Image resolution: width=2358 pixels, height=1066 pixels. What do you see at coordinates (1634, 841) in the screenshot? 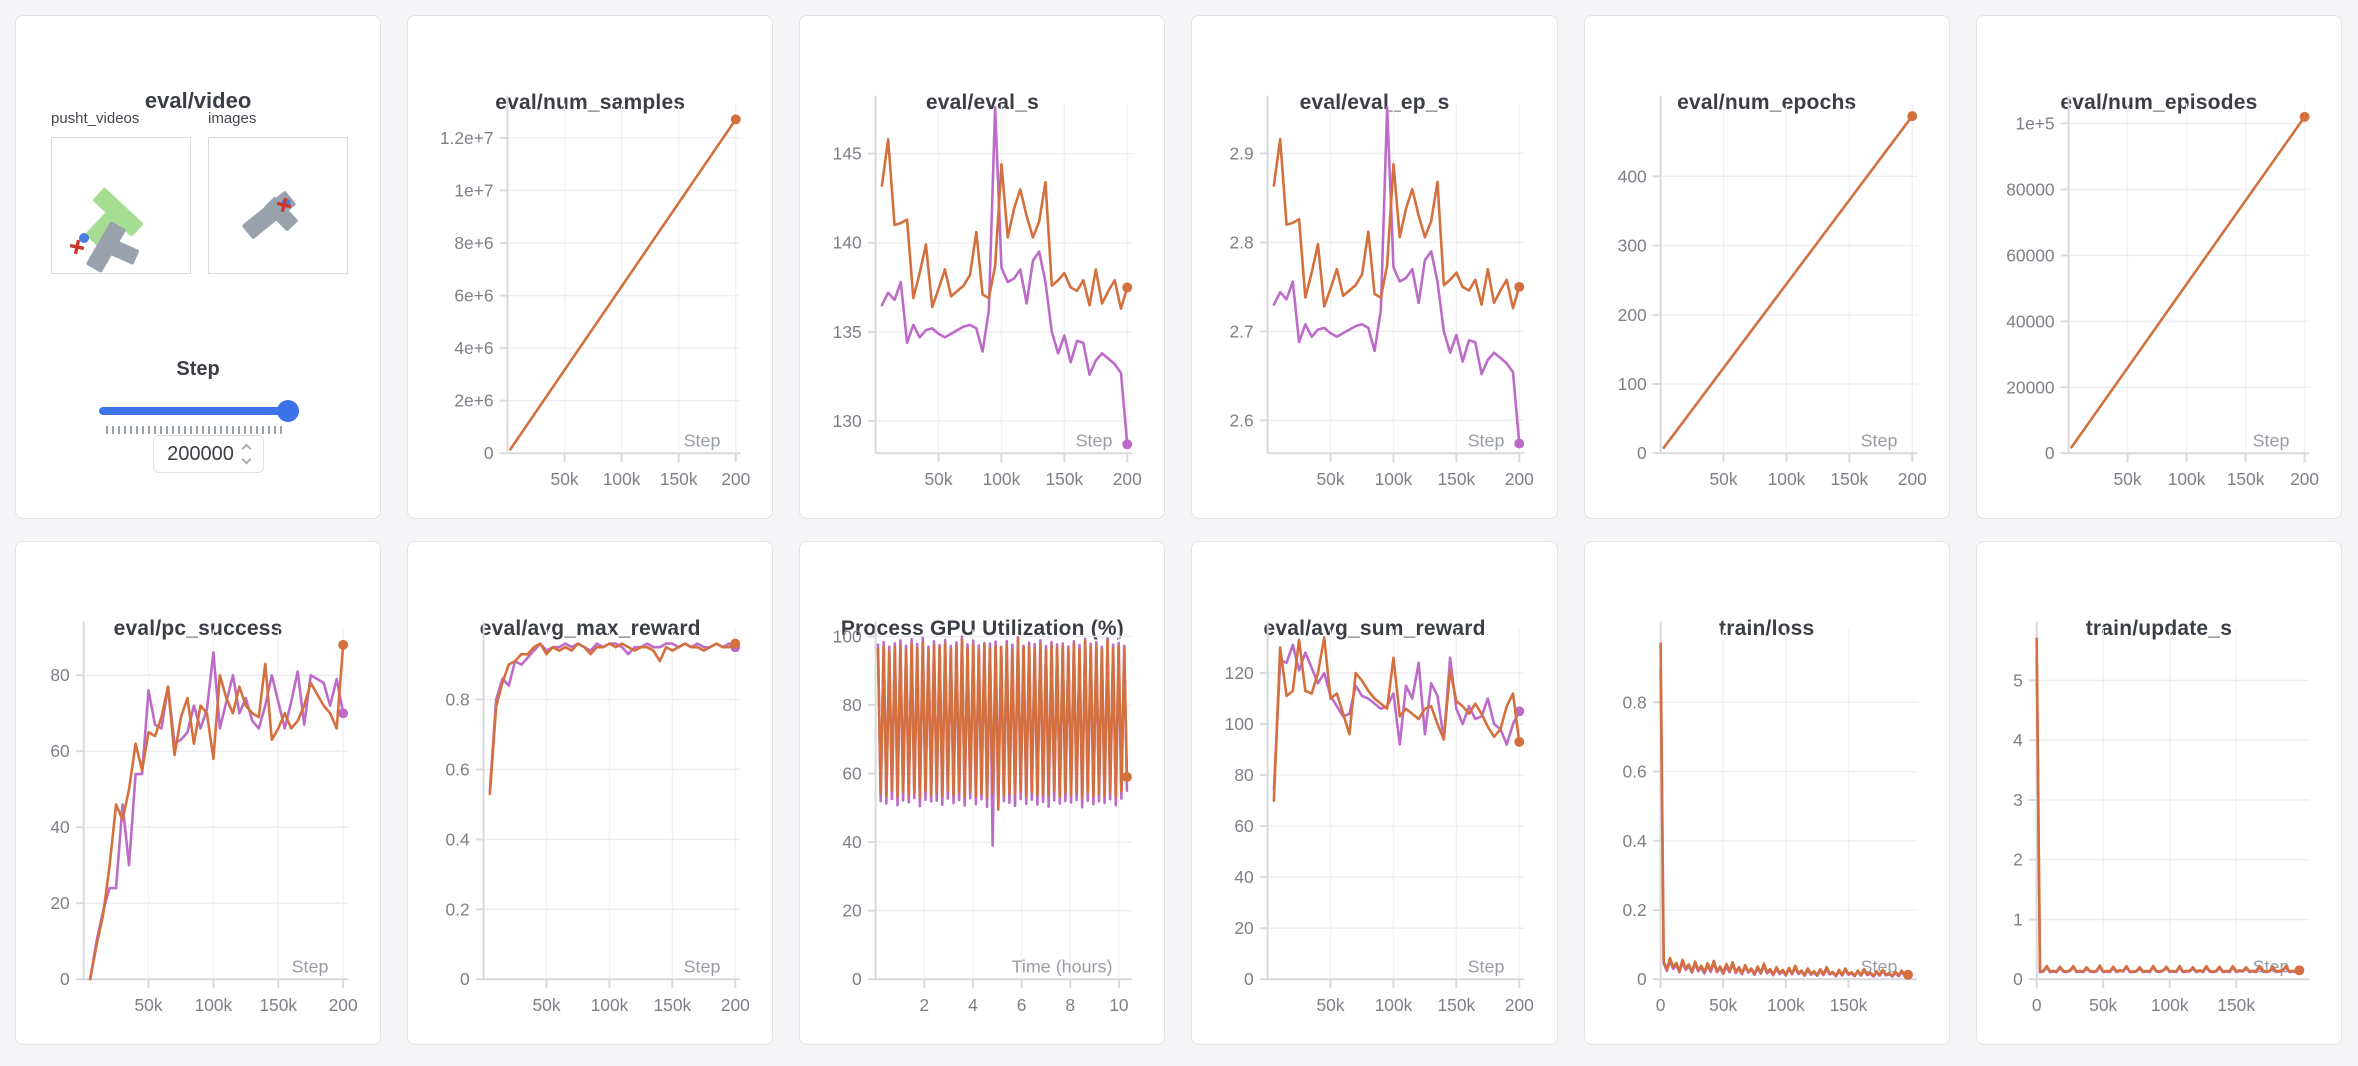
I see `svg-text: 0.4` at bounding box center [1634, 841].